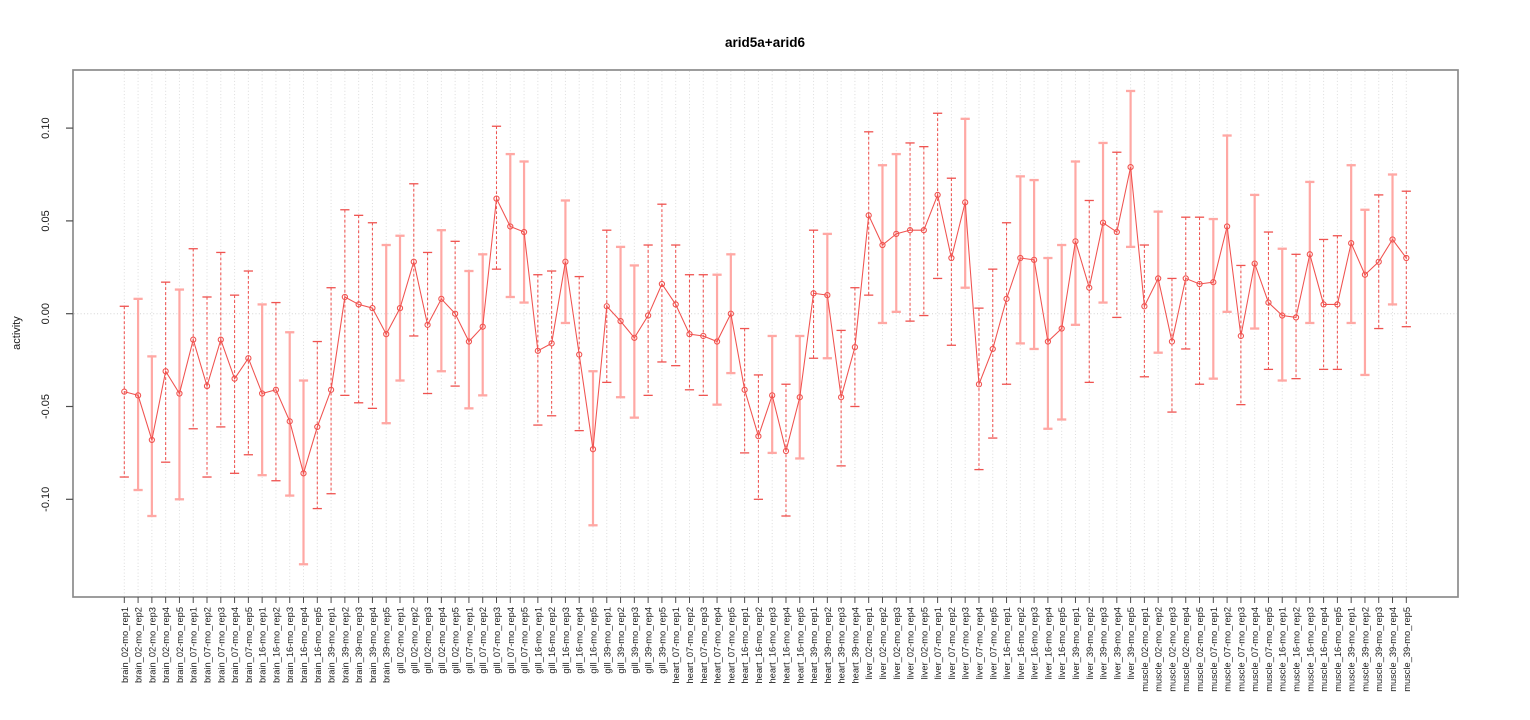 This screenshot has width=1530, height=720. I want to click on x-tick-label: heart_39-mo_rep2, so click(828, 645).